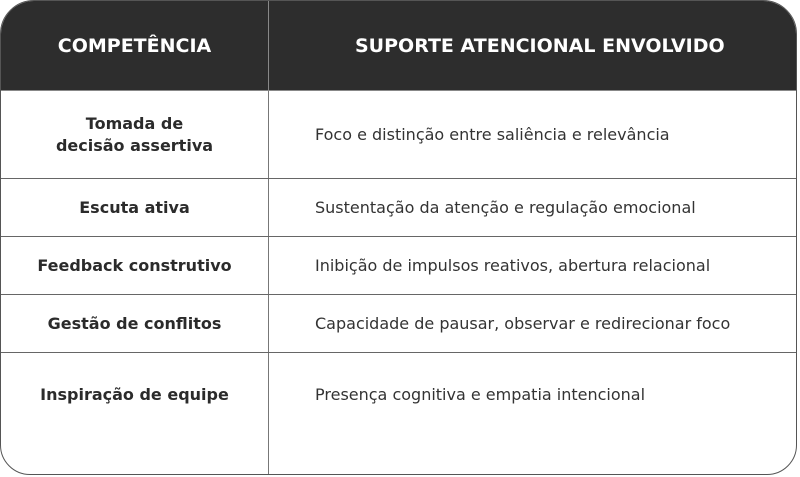  What do you see at coordinates (135, 45) in the screenshot?
I see `header-competencia: COMPETÊNCIA` at bounding box center [135, 45].